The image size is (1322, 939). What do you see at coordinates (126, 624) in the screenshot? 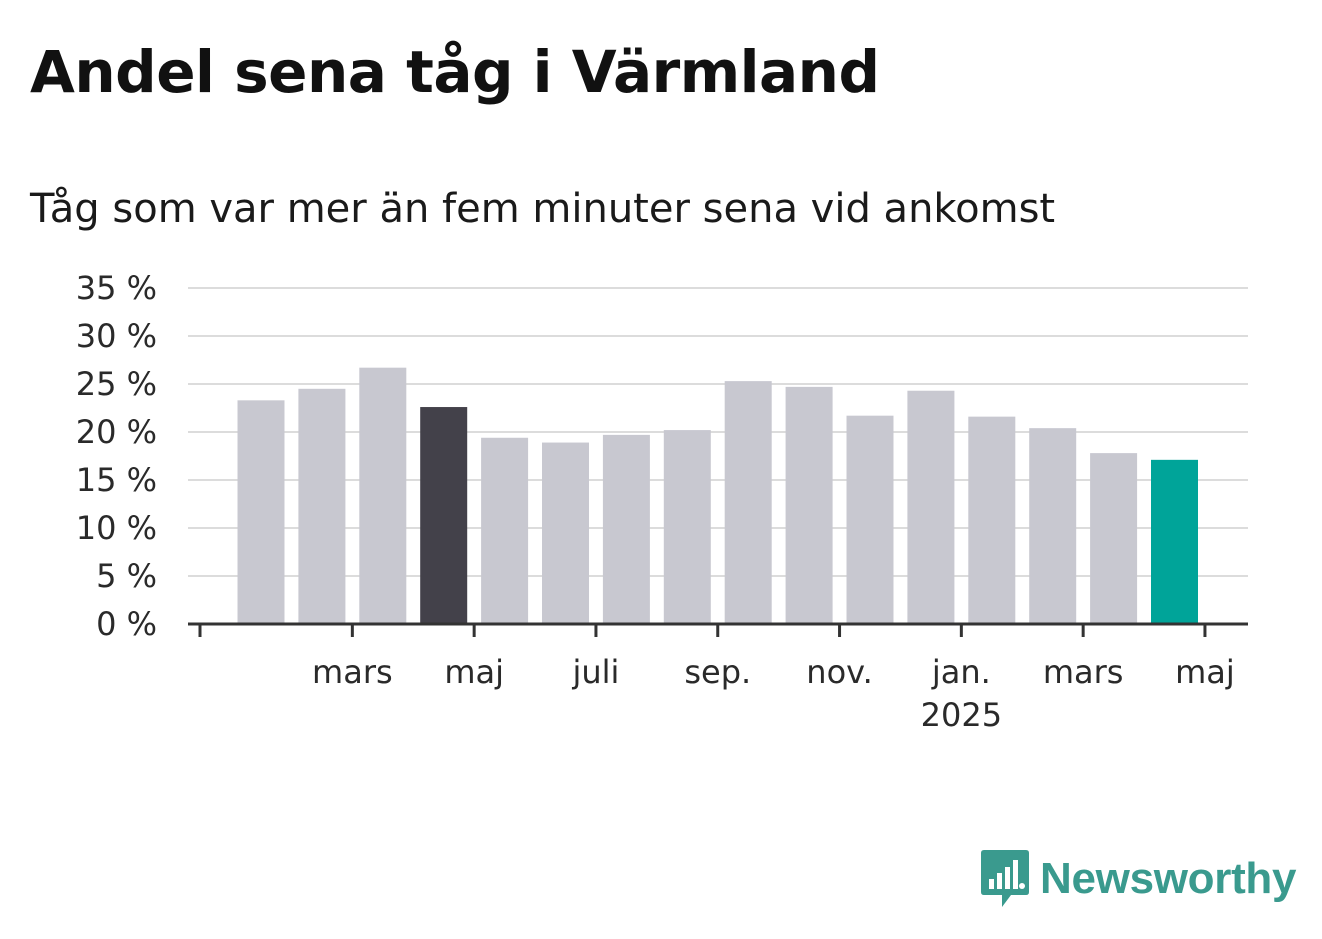
I see `y-tick-label: 0 %` at bounding box center [126, 624].